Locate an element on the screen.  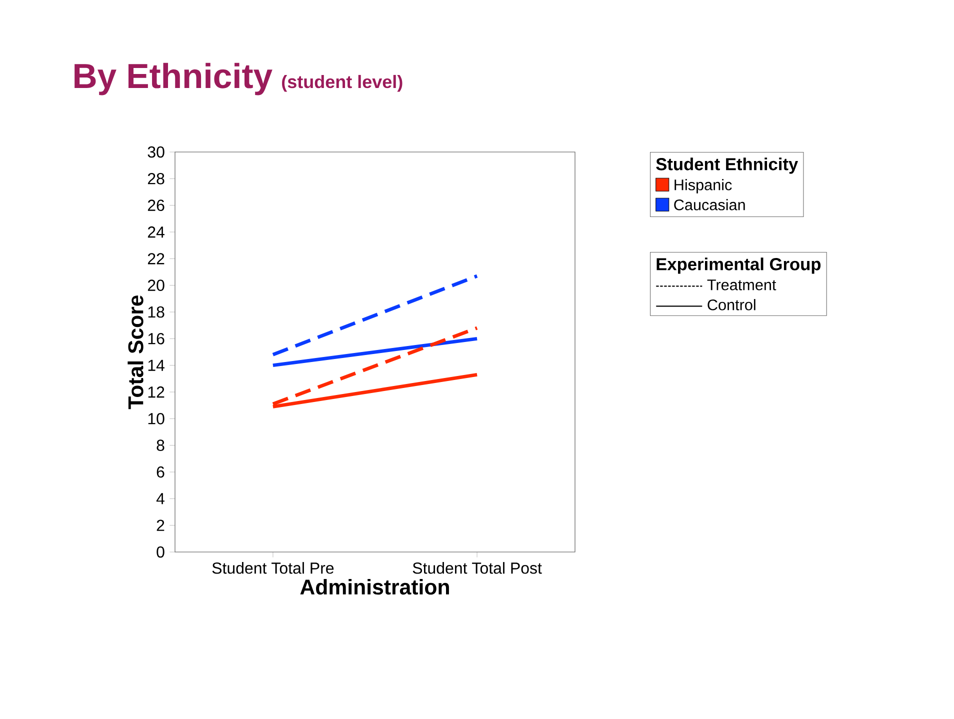
legend-label: Hispanic is located at coordinates (703, 186).